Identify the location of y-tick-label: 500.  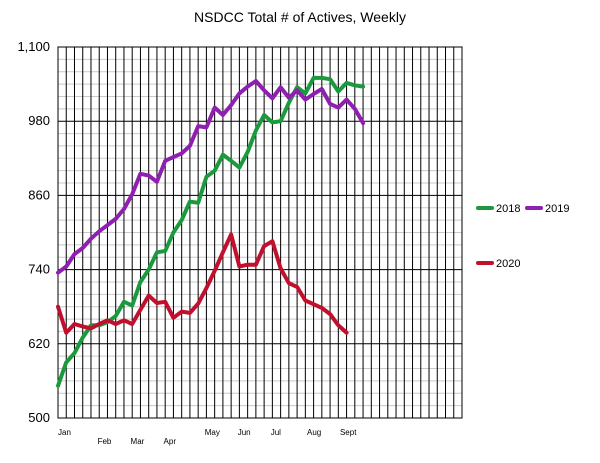
(39, 417).